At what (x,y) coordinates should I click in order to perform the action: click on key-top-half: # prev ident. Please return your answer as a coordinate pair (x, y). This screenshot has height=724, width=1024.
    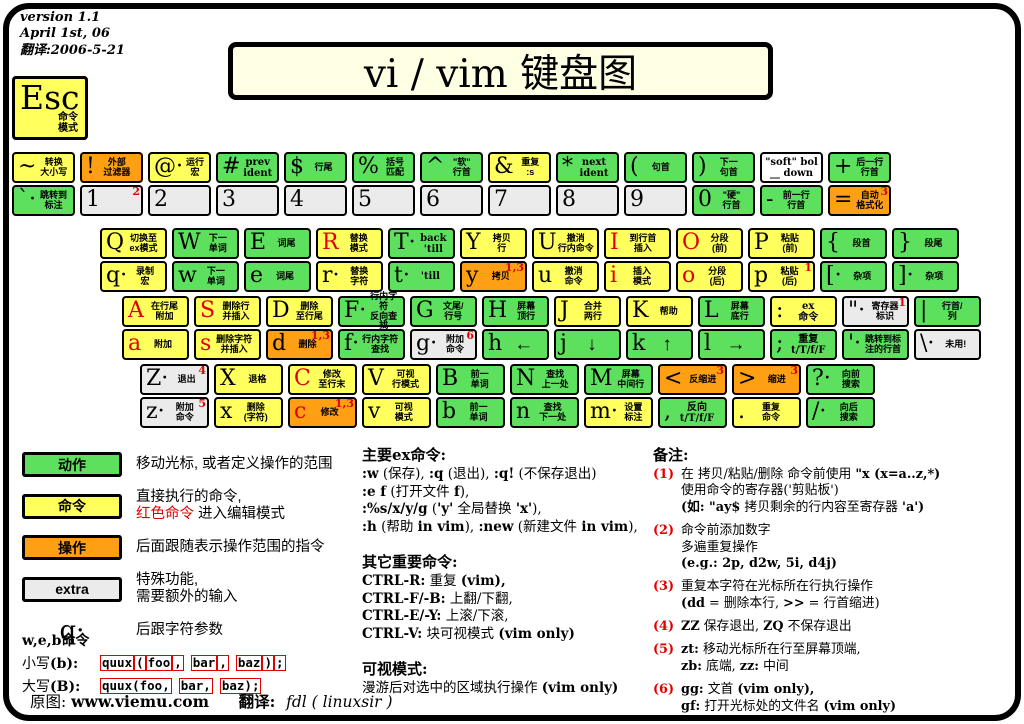
    Looking at the image, I should click on (247, 167).